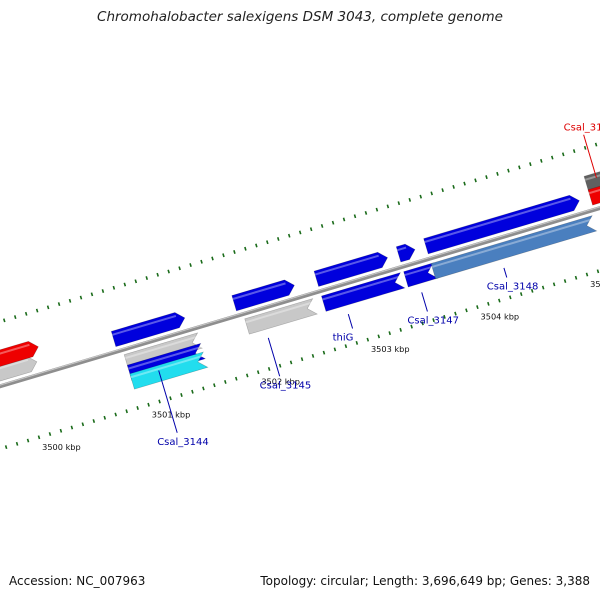 Image resolution: width=600 pixels, height=600 pixels. What do you see at coordinates (390, 349) in the screenshot?
I see `ruler-label: 3503 kbp` at bounding box center [390, 349].